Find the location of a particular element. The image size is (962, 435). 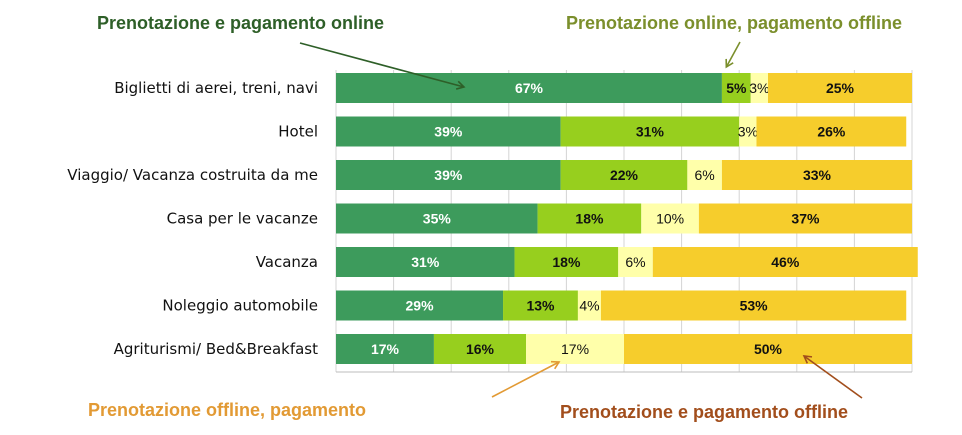

data-label: 25% is located at coordinates (840, 88).